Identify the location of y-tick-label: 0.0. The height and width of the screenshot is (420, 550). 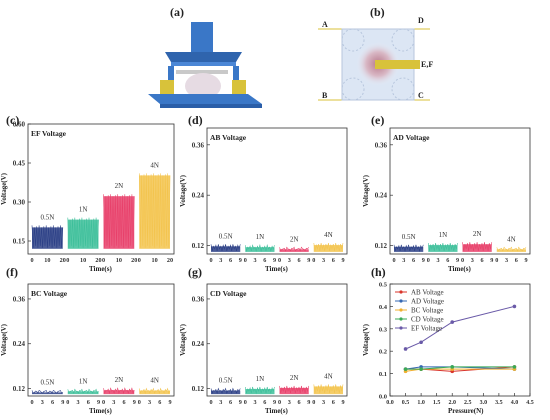
(383, 397).